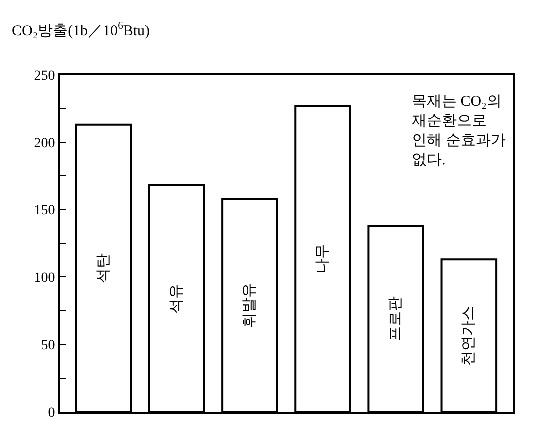 Image resolution: width=533 pixels, height=433 pixels. I want to click on y-tick-label: 50, so click(48, 346).